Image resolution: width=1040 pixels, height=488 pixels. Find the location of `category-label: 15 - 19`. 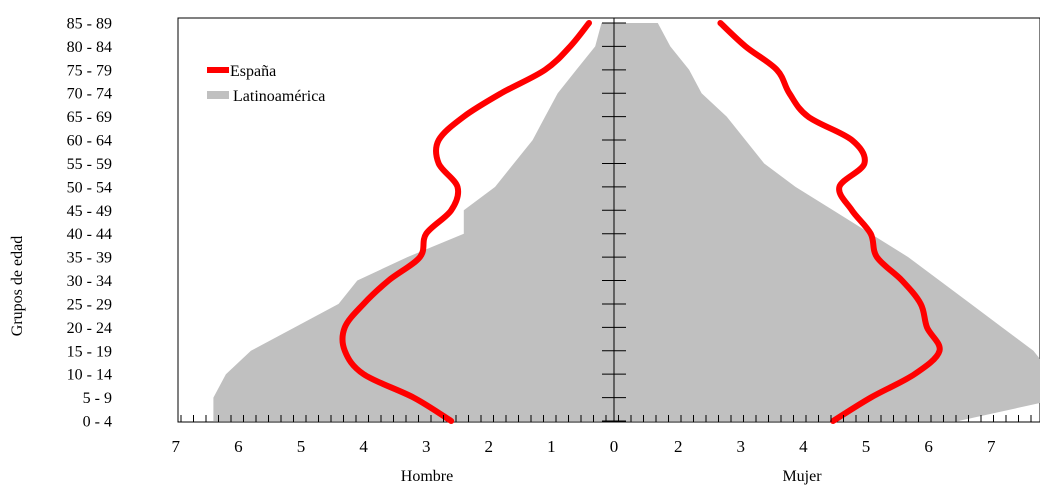

category-label: 15 - 19 is located at coordinates (89, 351).